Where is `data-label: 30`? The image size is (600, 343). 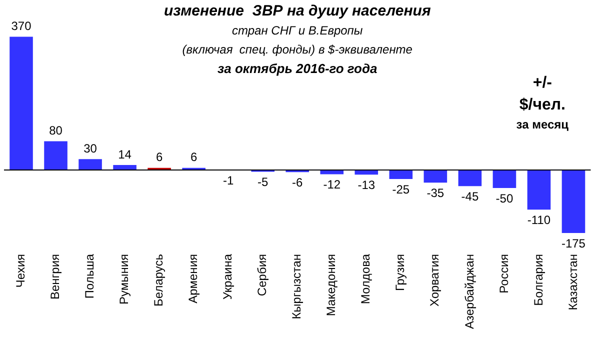
data-label: 30 is located at coordinates (91, 149).